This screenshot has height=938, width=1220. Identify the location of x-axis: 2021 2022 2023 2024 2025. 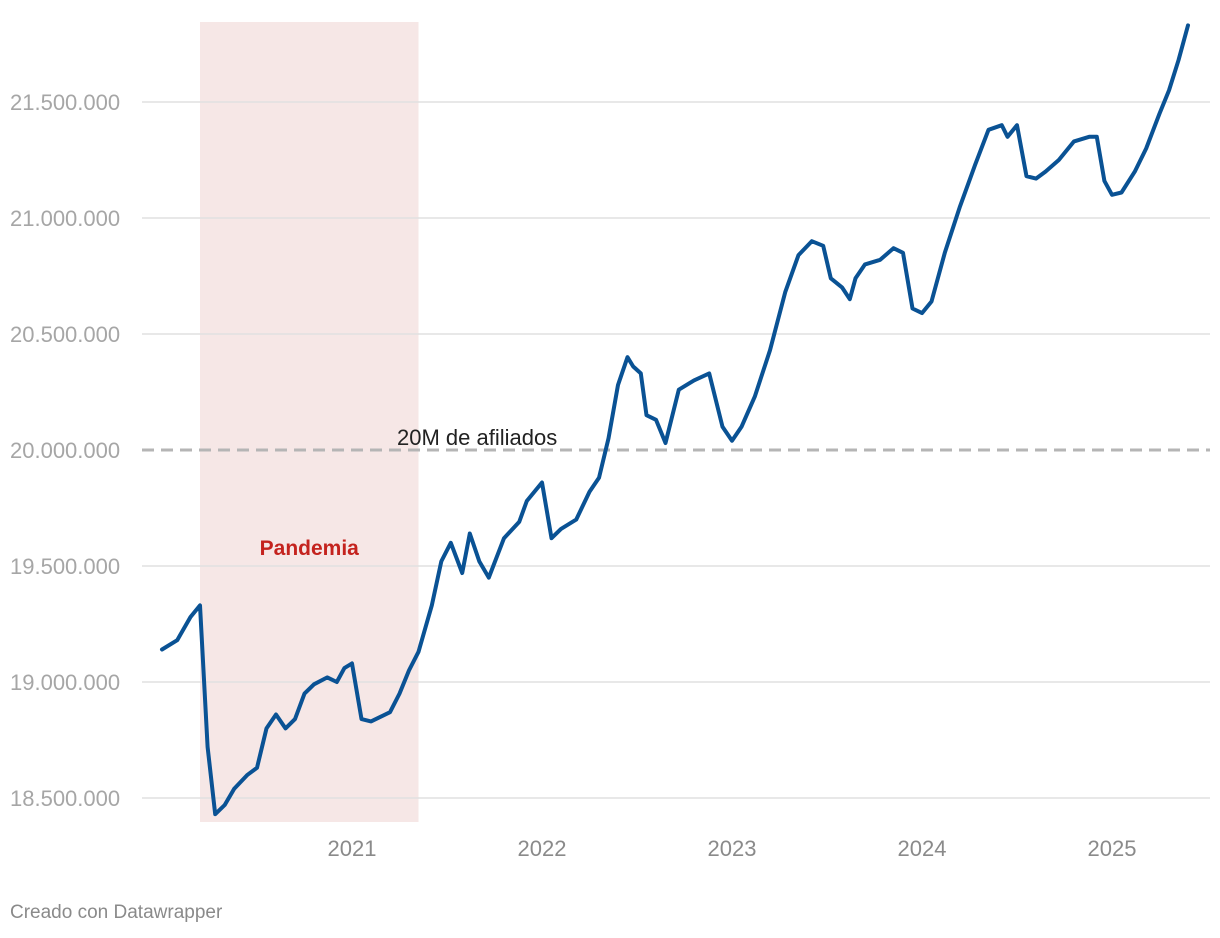
(732, 848).